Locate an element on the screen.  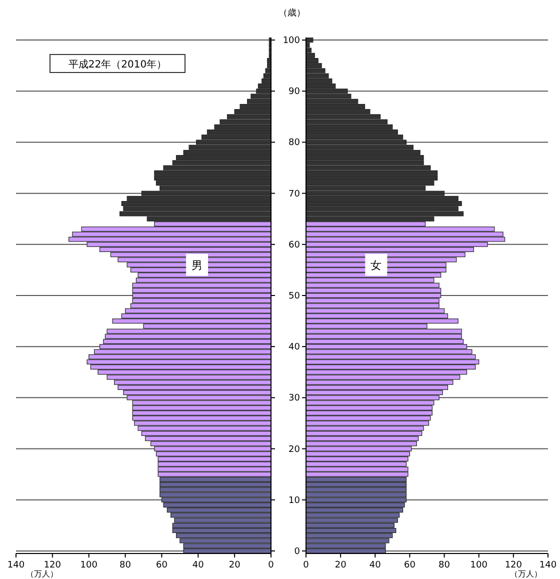
y-tick-label: 50 is located at coordinates (294, 297).